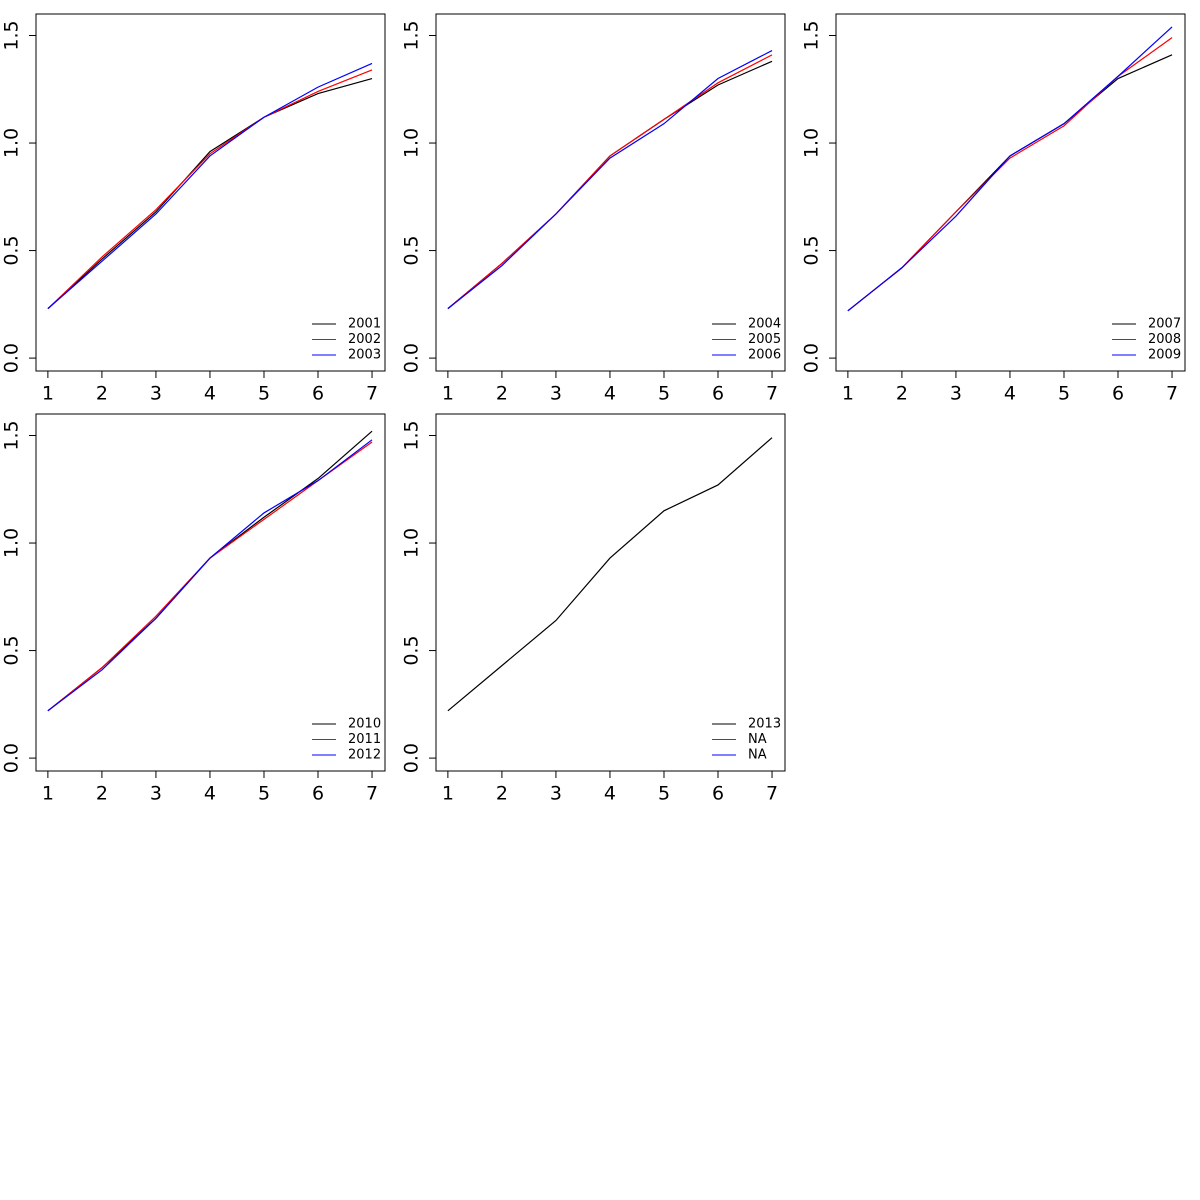 Image resolution: width=1200 pixels, height=1200 pixels. Describe the element at coordinates (764, 324) in the screenshot. I see `legend-label: 2004` at that location.